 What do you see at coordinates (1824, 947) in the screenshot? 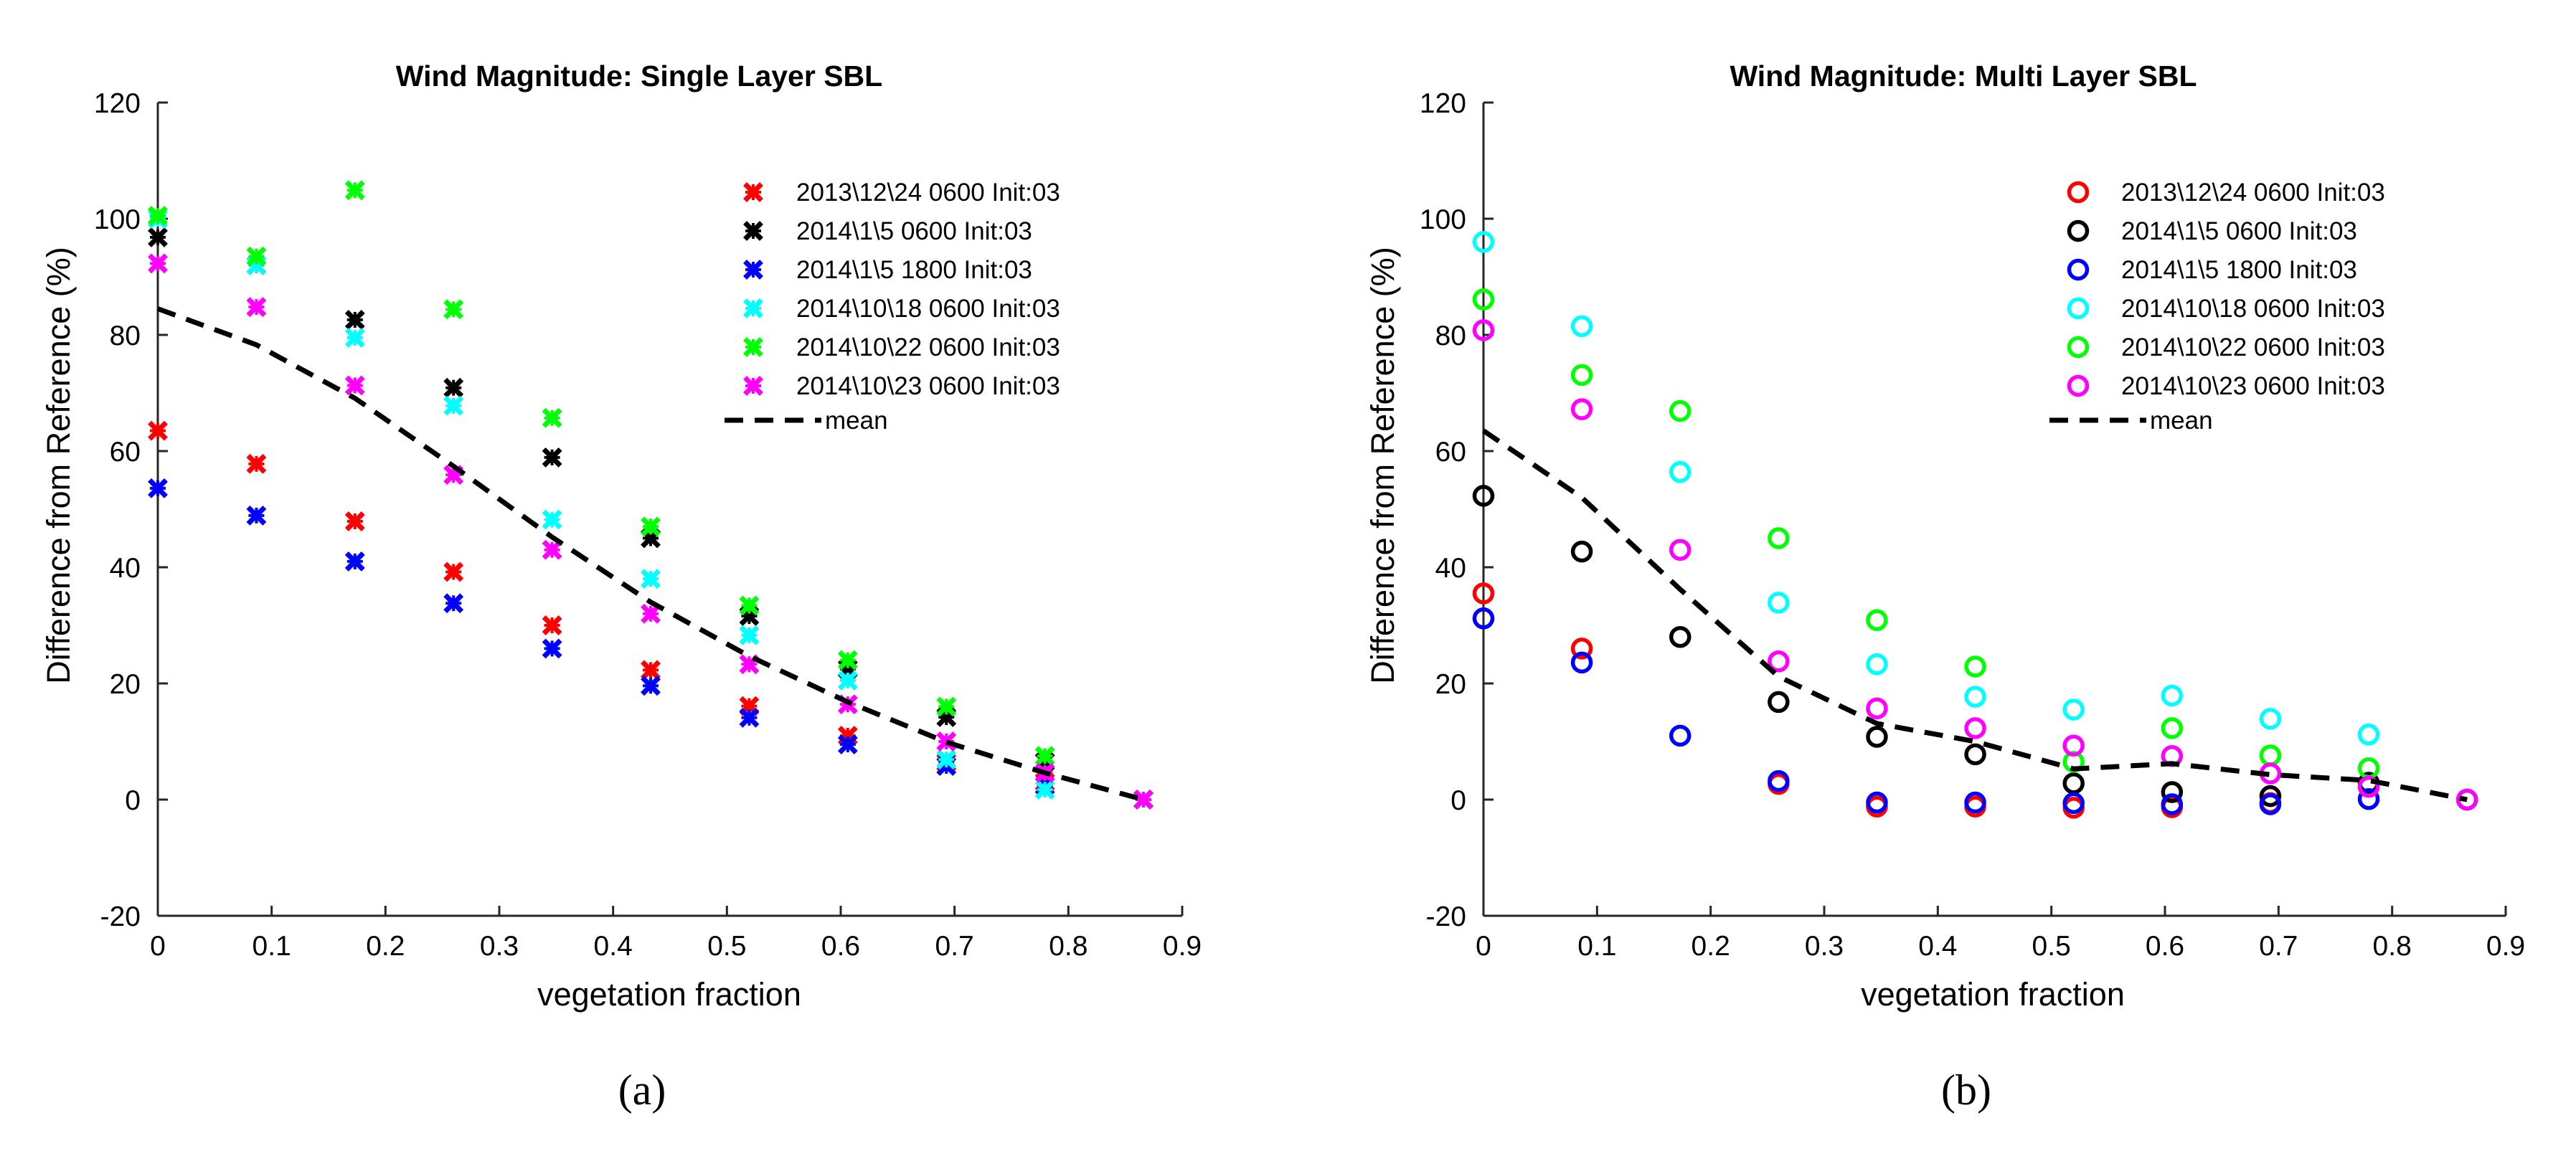
I see `x-tick-label: 0.3` at bounding box center [1824, 947].